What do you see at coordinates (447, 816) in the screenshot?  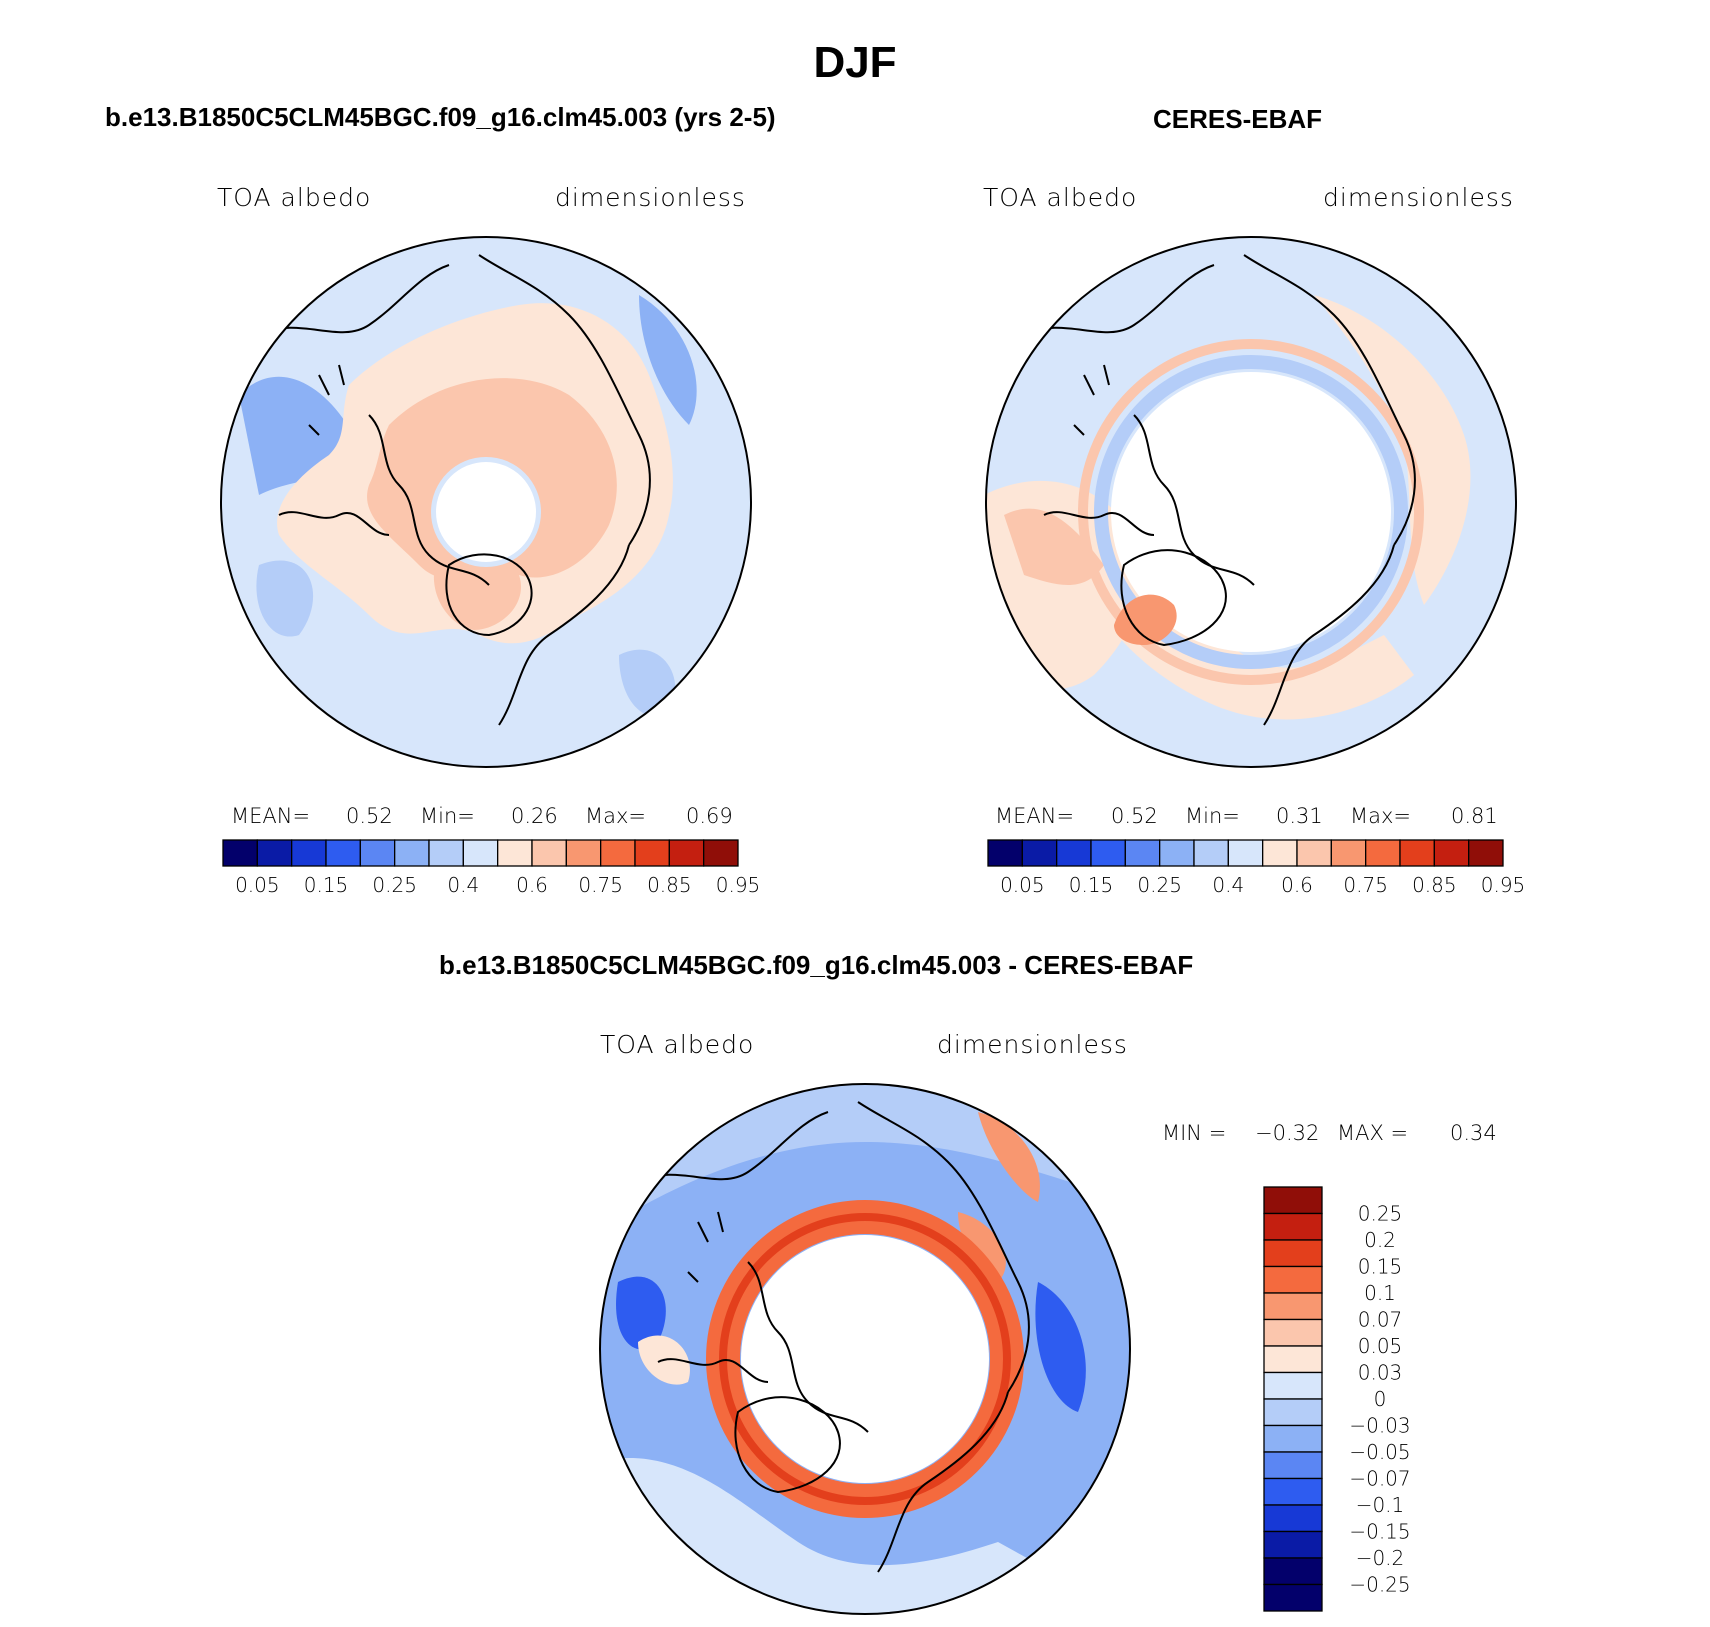 I see `panel1-min-label: Min=` at bounding box center [447, 816].